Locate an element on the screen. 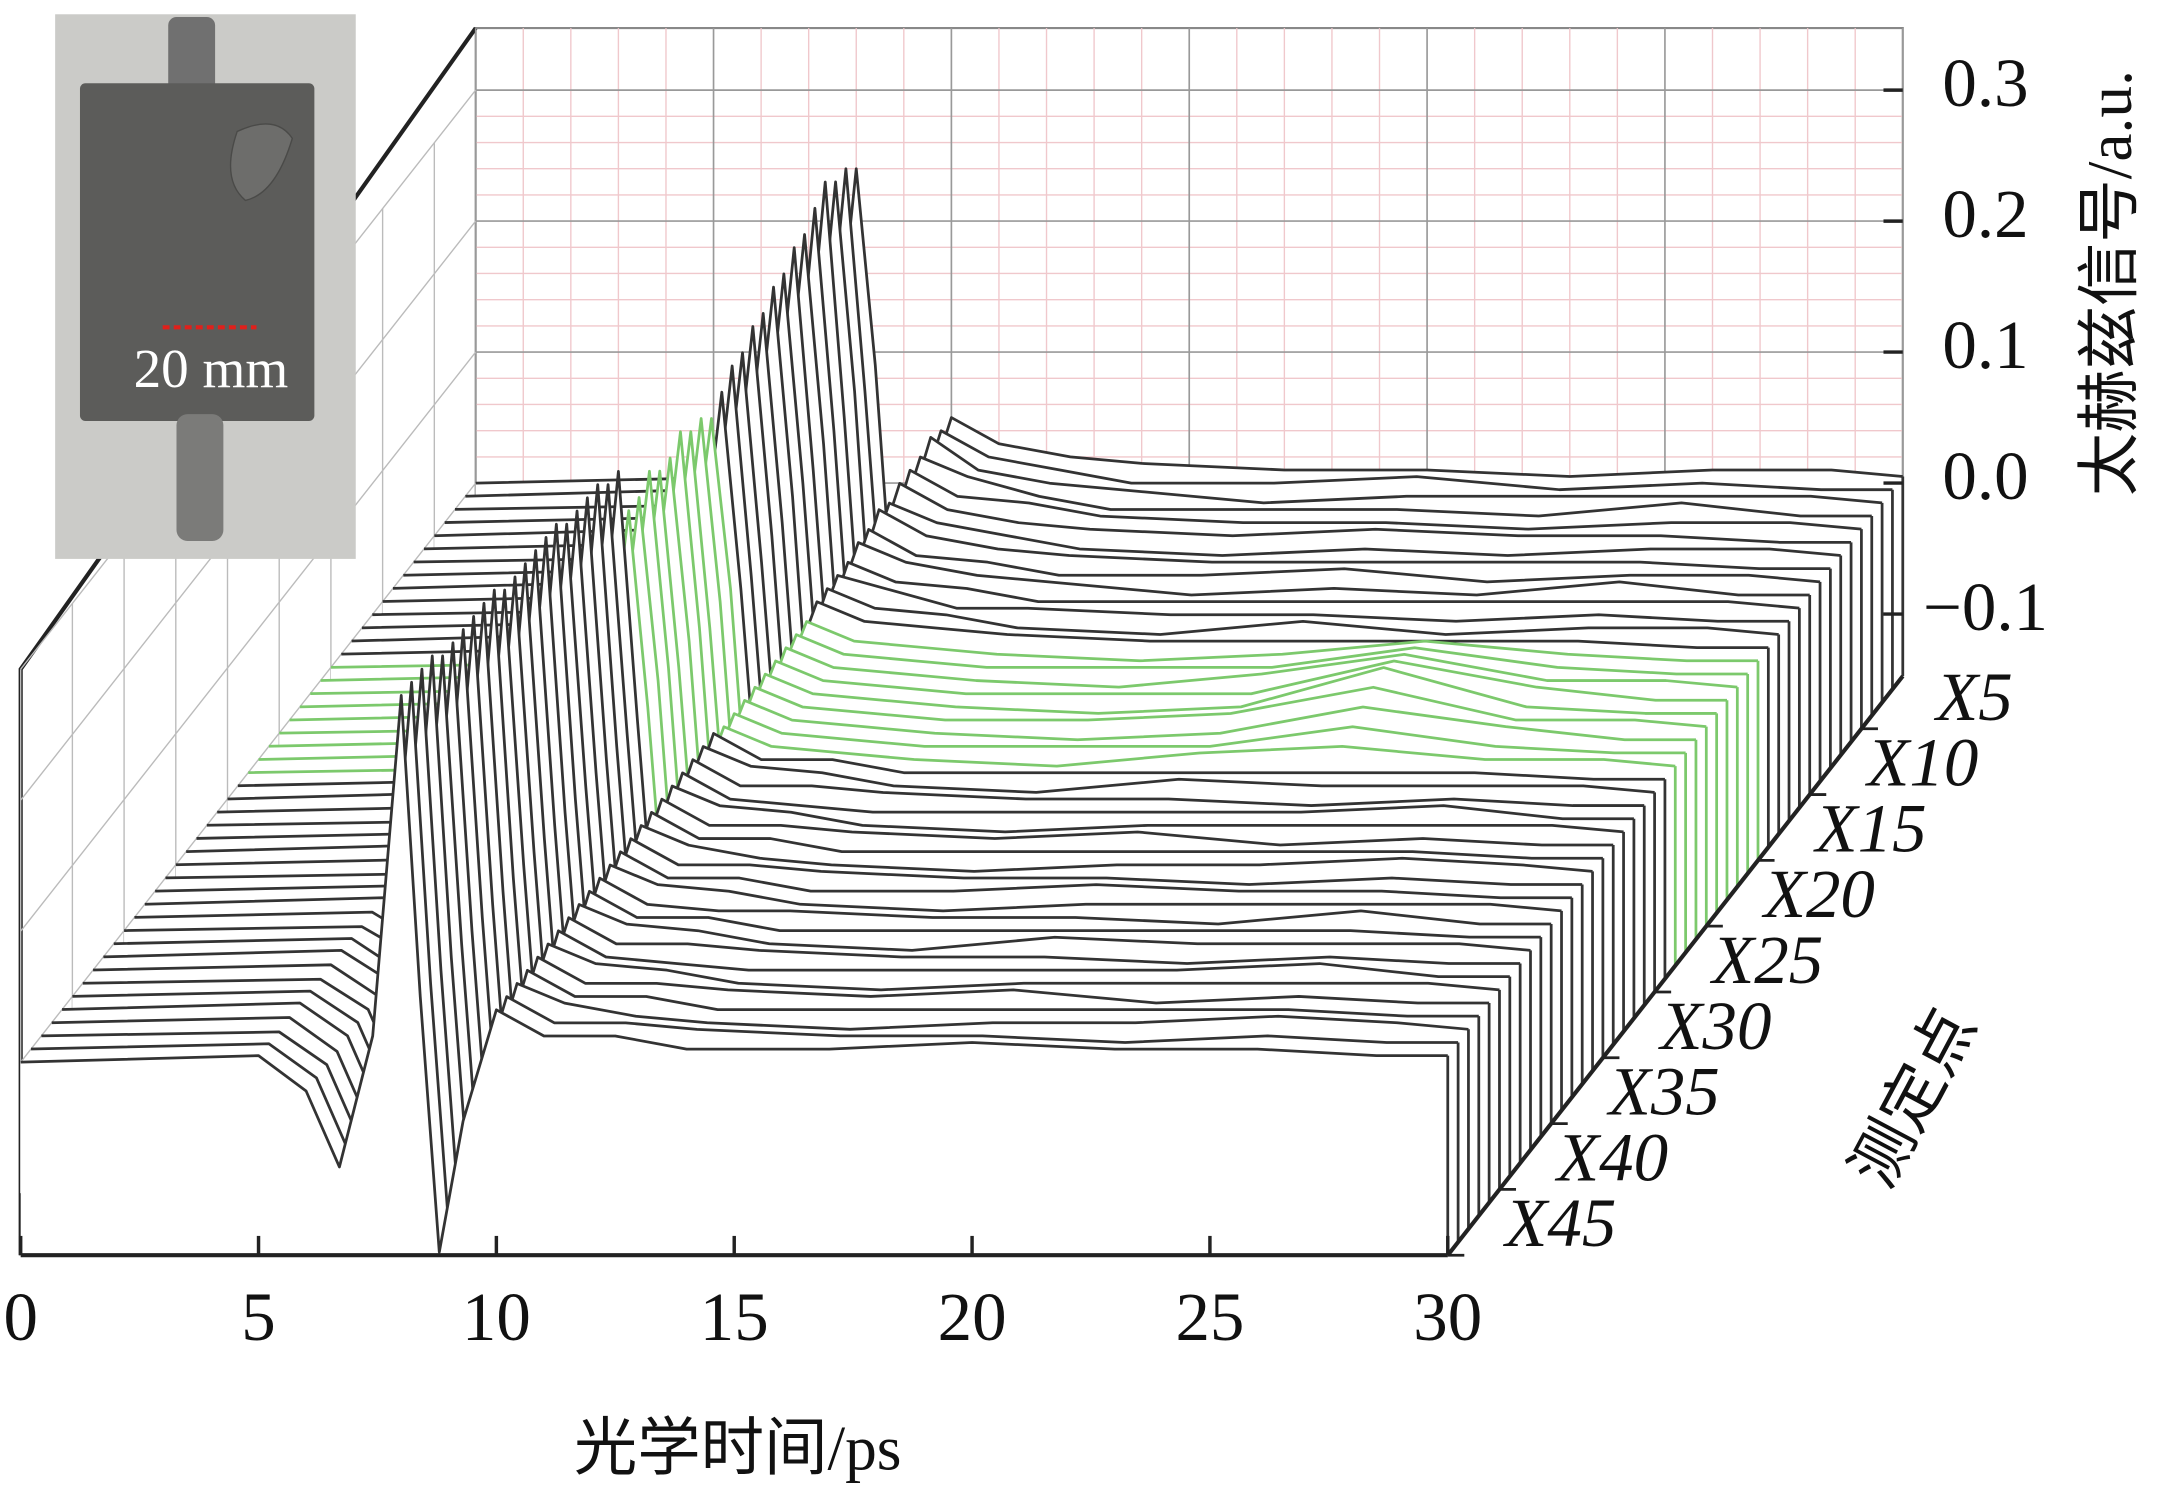  depth-tick-label: X40 is located at coordinates (1611, 1157).